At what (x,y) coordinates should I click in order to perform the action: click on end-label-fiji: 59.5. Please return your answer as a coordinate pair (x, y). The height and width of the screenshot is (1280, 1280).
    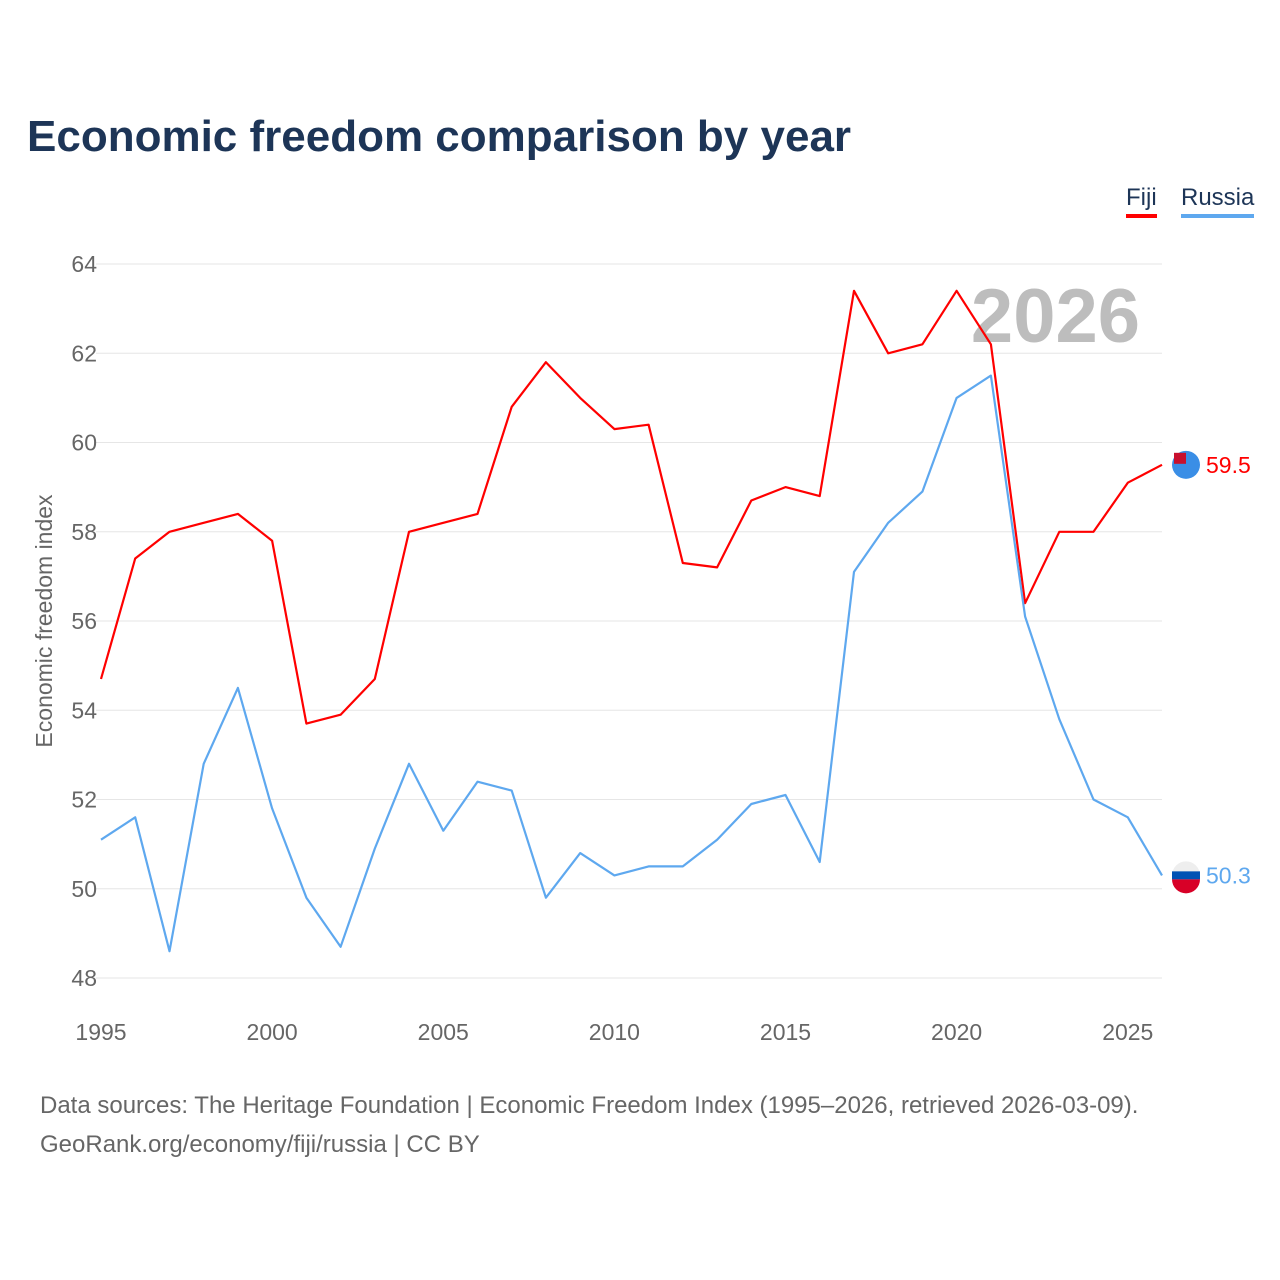
    Looking at the image, I should click on (1228, 465).